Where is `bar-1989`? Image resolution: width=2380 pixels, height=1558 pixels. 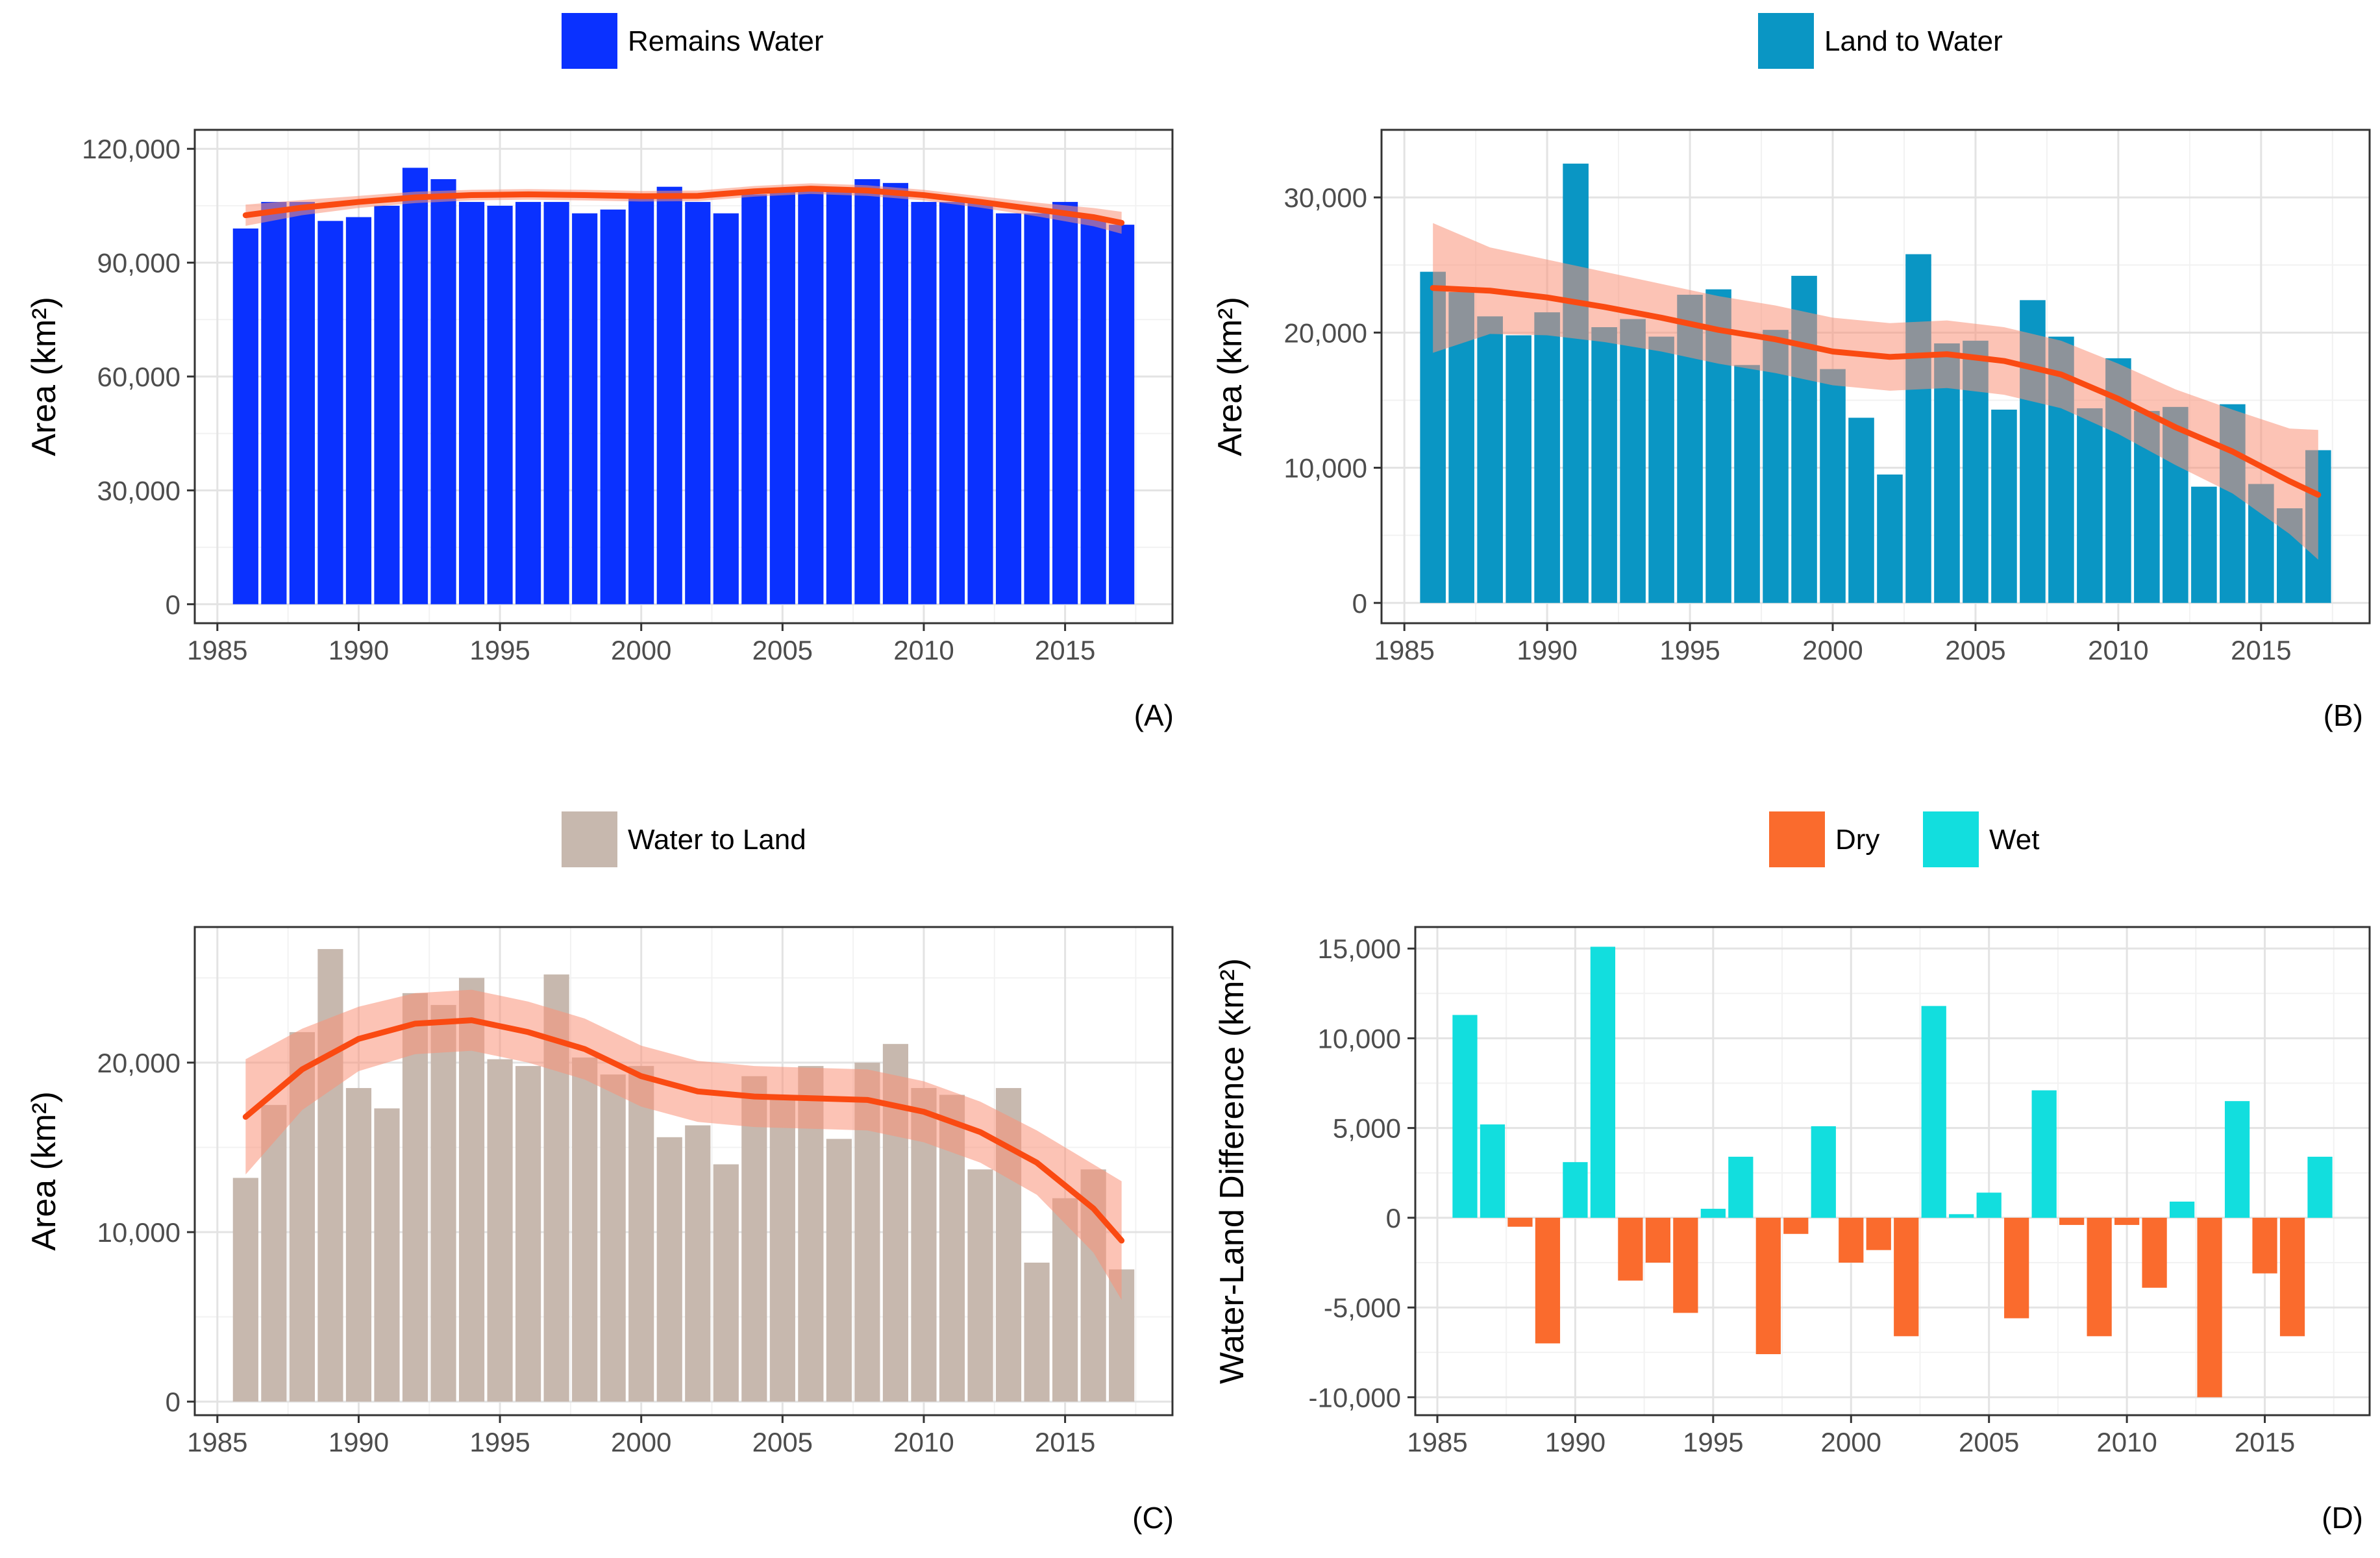
bar-1989 is located at coordinates (1518, 469).